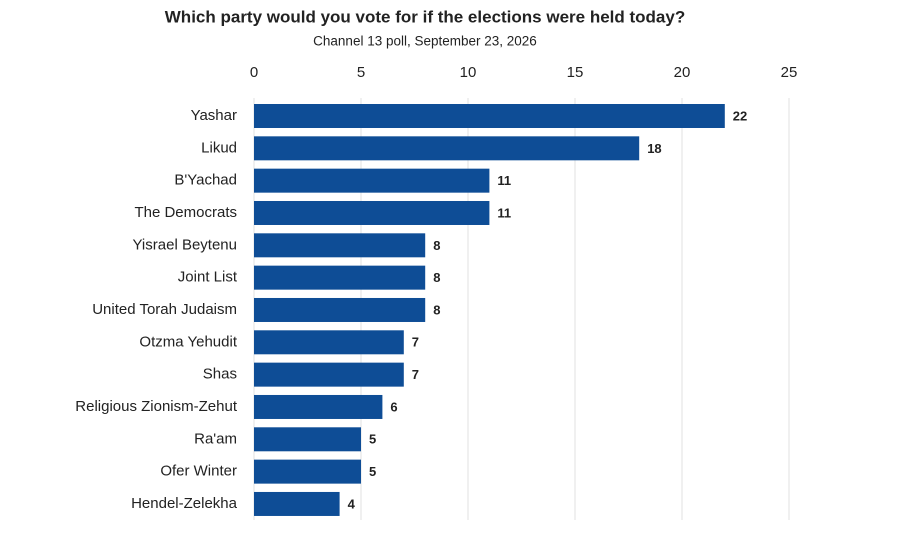  What do you see at coordinates (393, 406) in the screenshot?
I see `data-label: 6` at bounding box center [393, 406].